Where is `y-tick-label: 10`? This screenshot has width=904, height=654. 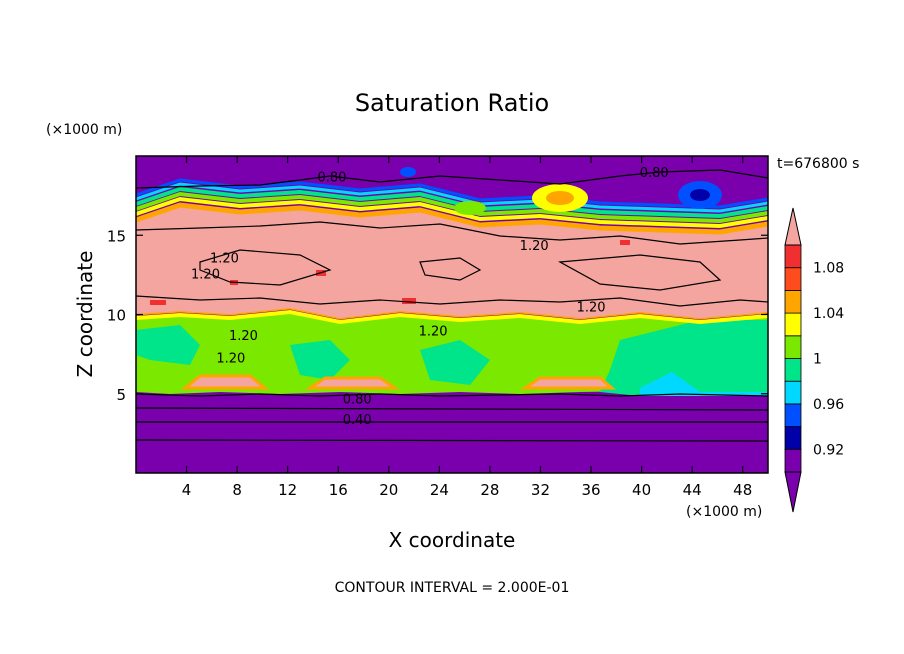 y-tick-label: 10 is located at coordinates (116, 316).